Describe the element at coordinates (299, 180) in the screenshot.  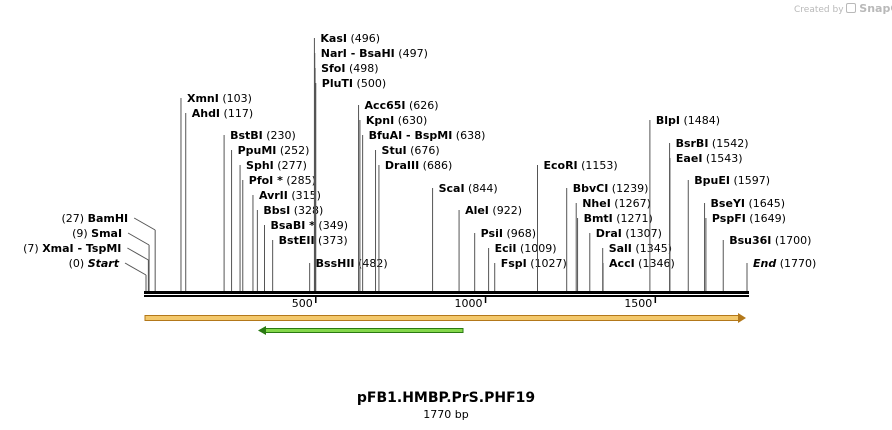
I see `site-number: (285)` at that location.